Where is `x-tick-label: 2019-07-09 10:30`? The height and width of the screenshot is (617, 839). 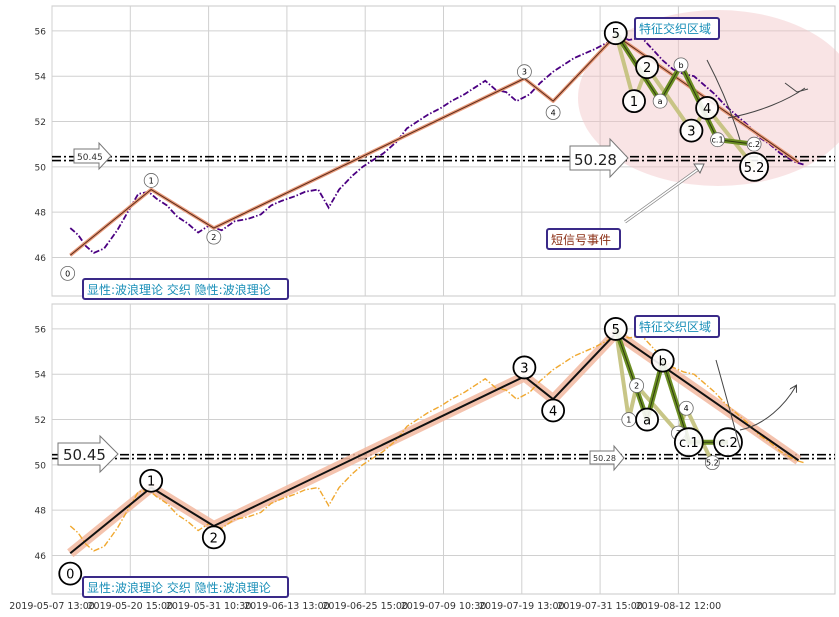
x-tick-label: 2019-07-09 10:30 is located at coordinates (444, 606).